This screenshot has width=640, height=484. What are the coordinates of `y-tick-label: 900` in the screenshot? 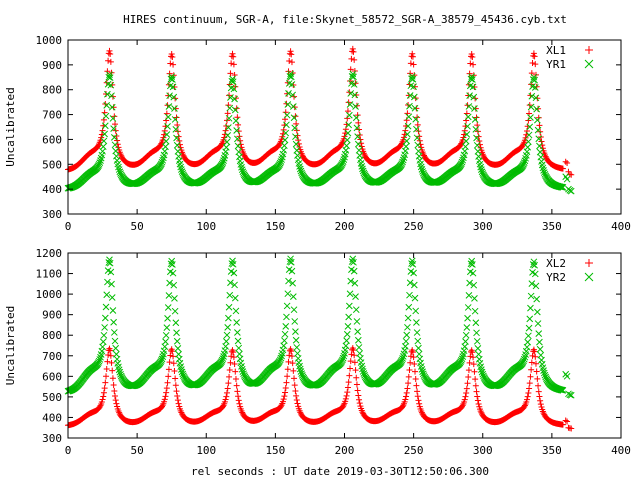 It's located at (52, 65).